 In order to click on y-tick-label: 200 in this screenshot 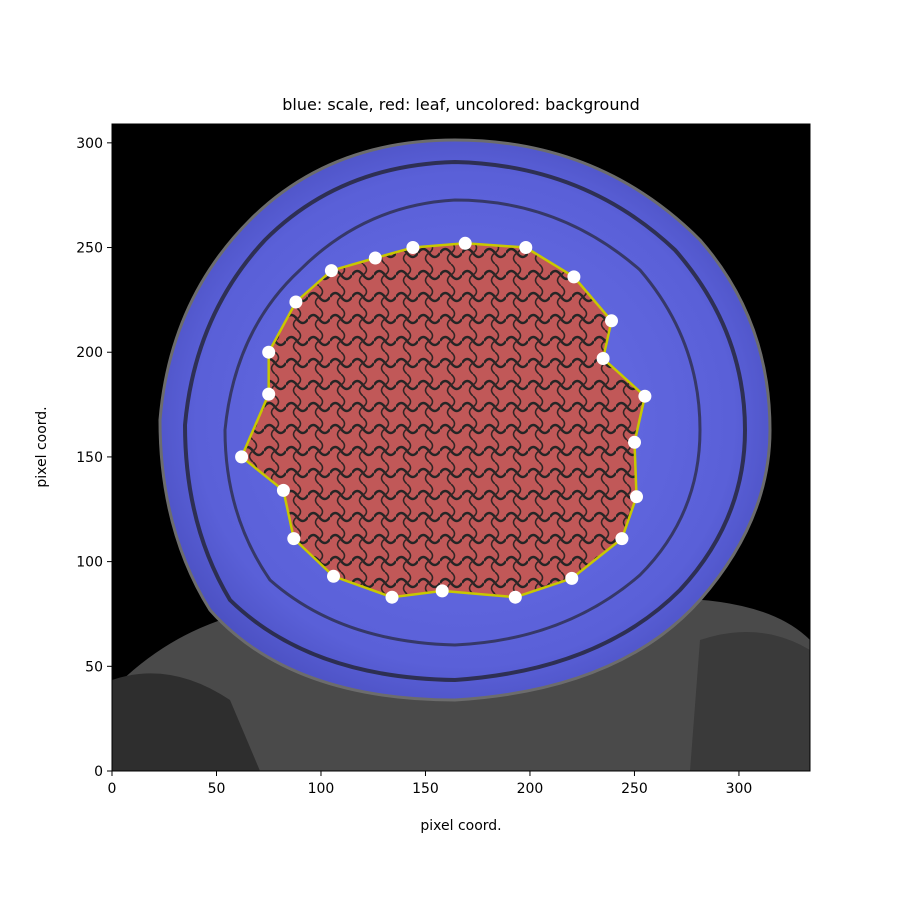, I will do `click(89, 353)`.